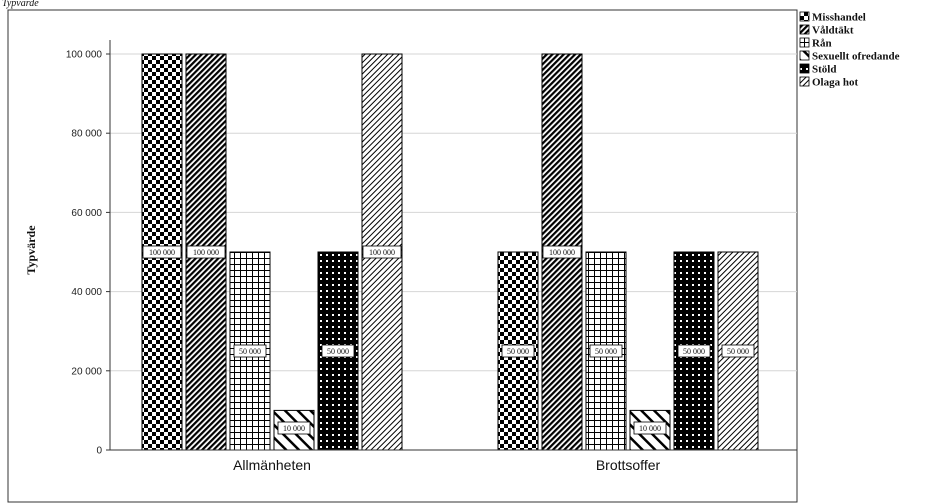 The width and height of the screenshot is (927, 503). Describe the element at coordinates (446, 465) in the screenshot. I see `x-axis-categories: Allmänheten Brottsoffer` at that location.